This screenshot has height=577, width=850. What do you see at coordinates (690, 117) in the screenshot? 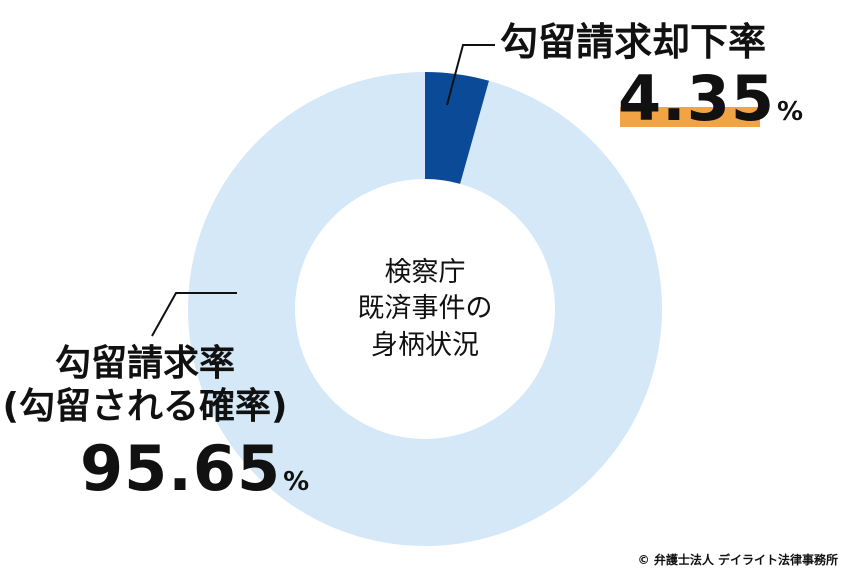
I see `highlight` at bounding box center [690, 117].